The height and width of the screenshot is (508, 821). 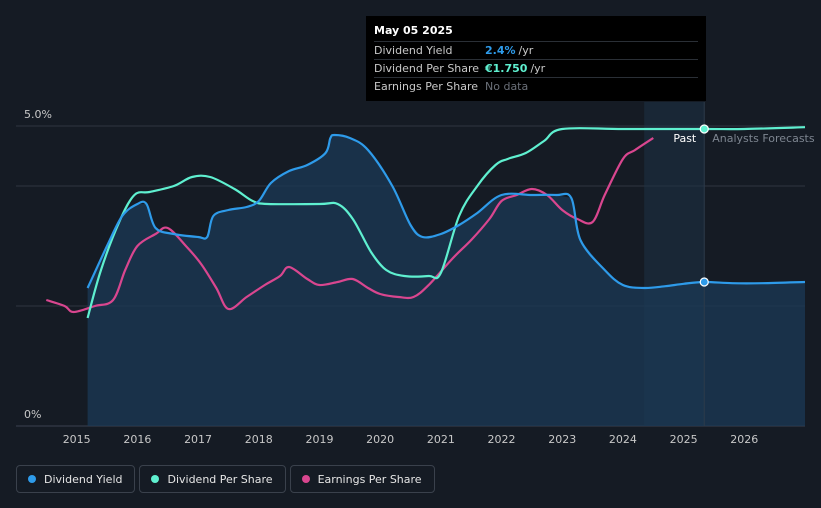 What do you see at coordinates (137, 439) in the screenshot?
I see `x-tick-label: 2016` at bounding box center [137, 439].